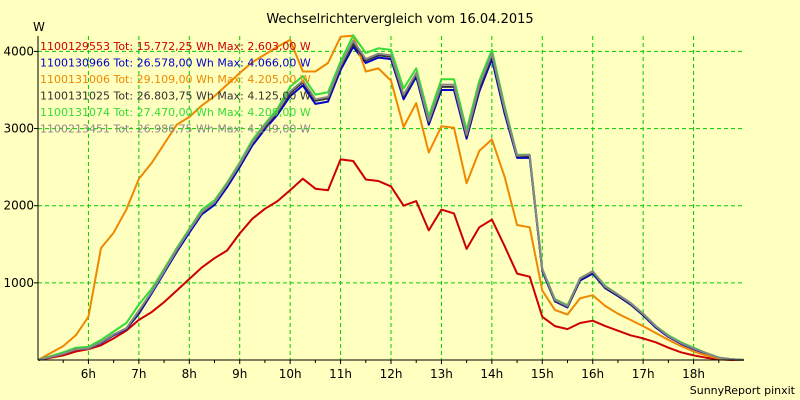 The width and height of the screenshot is (800, 400). I want to click on y-tick-label: 3000, so click(18, 129).